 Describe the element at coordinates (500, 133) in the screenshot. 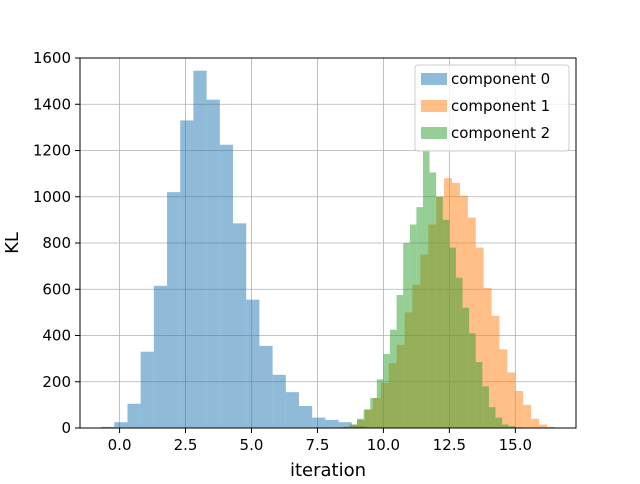

I see `legend-label: component 2` at that location.